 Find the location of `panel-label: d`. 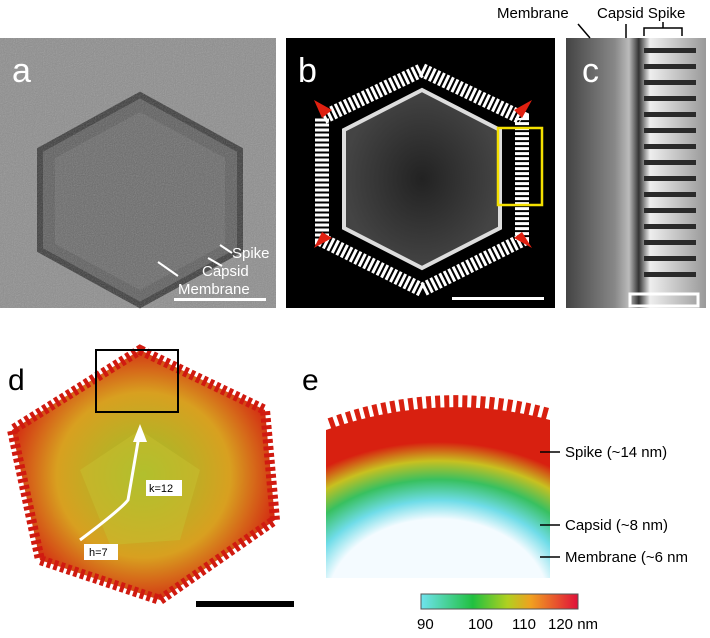

panel-label: d is located at coordinates (16, 380).